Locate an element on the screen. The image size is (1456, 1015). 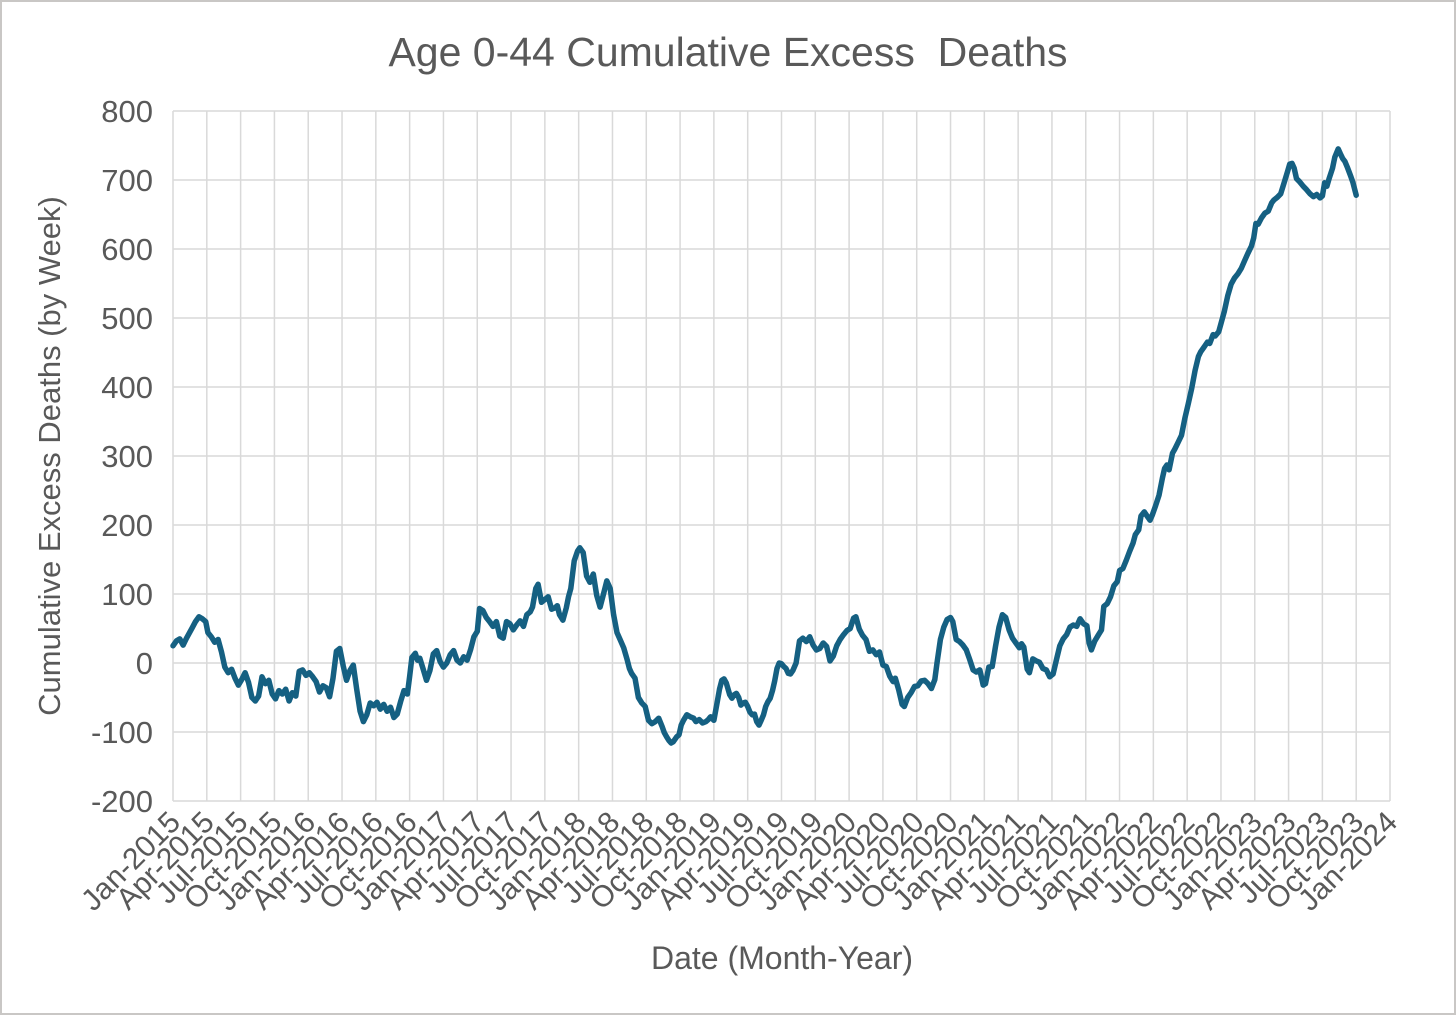
y-axis-title: Cumulative Excess Deaths (by Week) is located at coordinates (49, 456).